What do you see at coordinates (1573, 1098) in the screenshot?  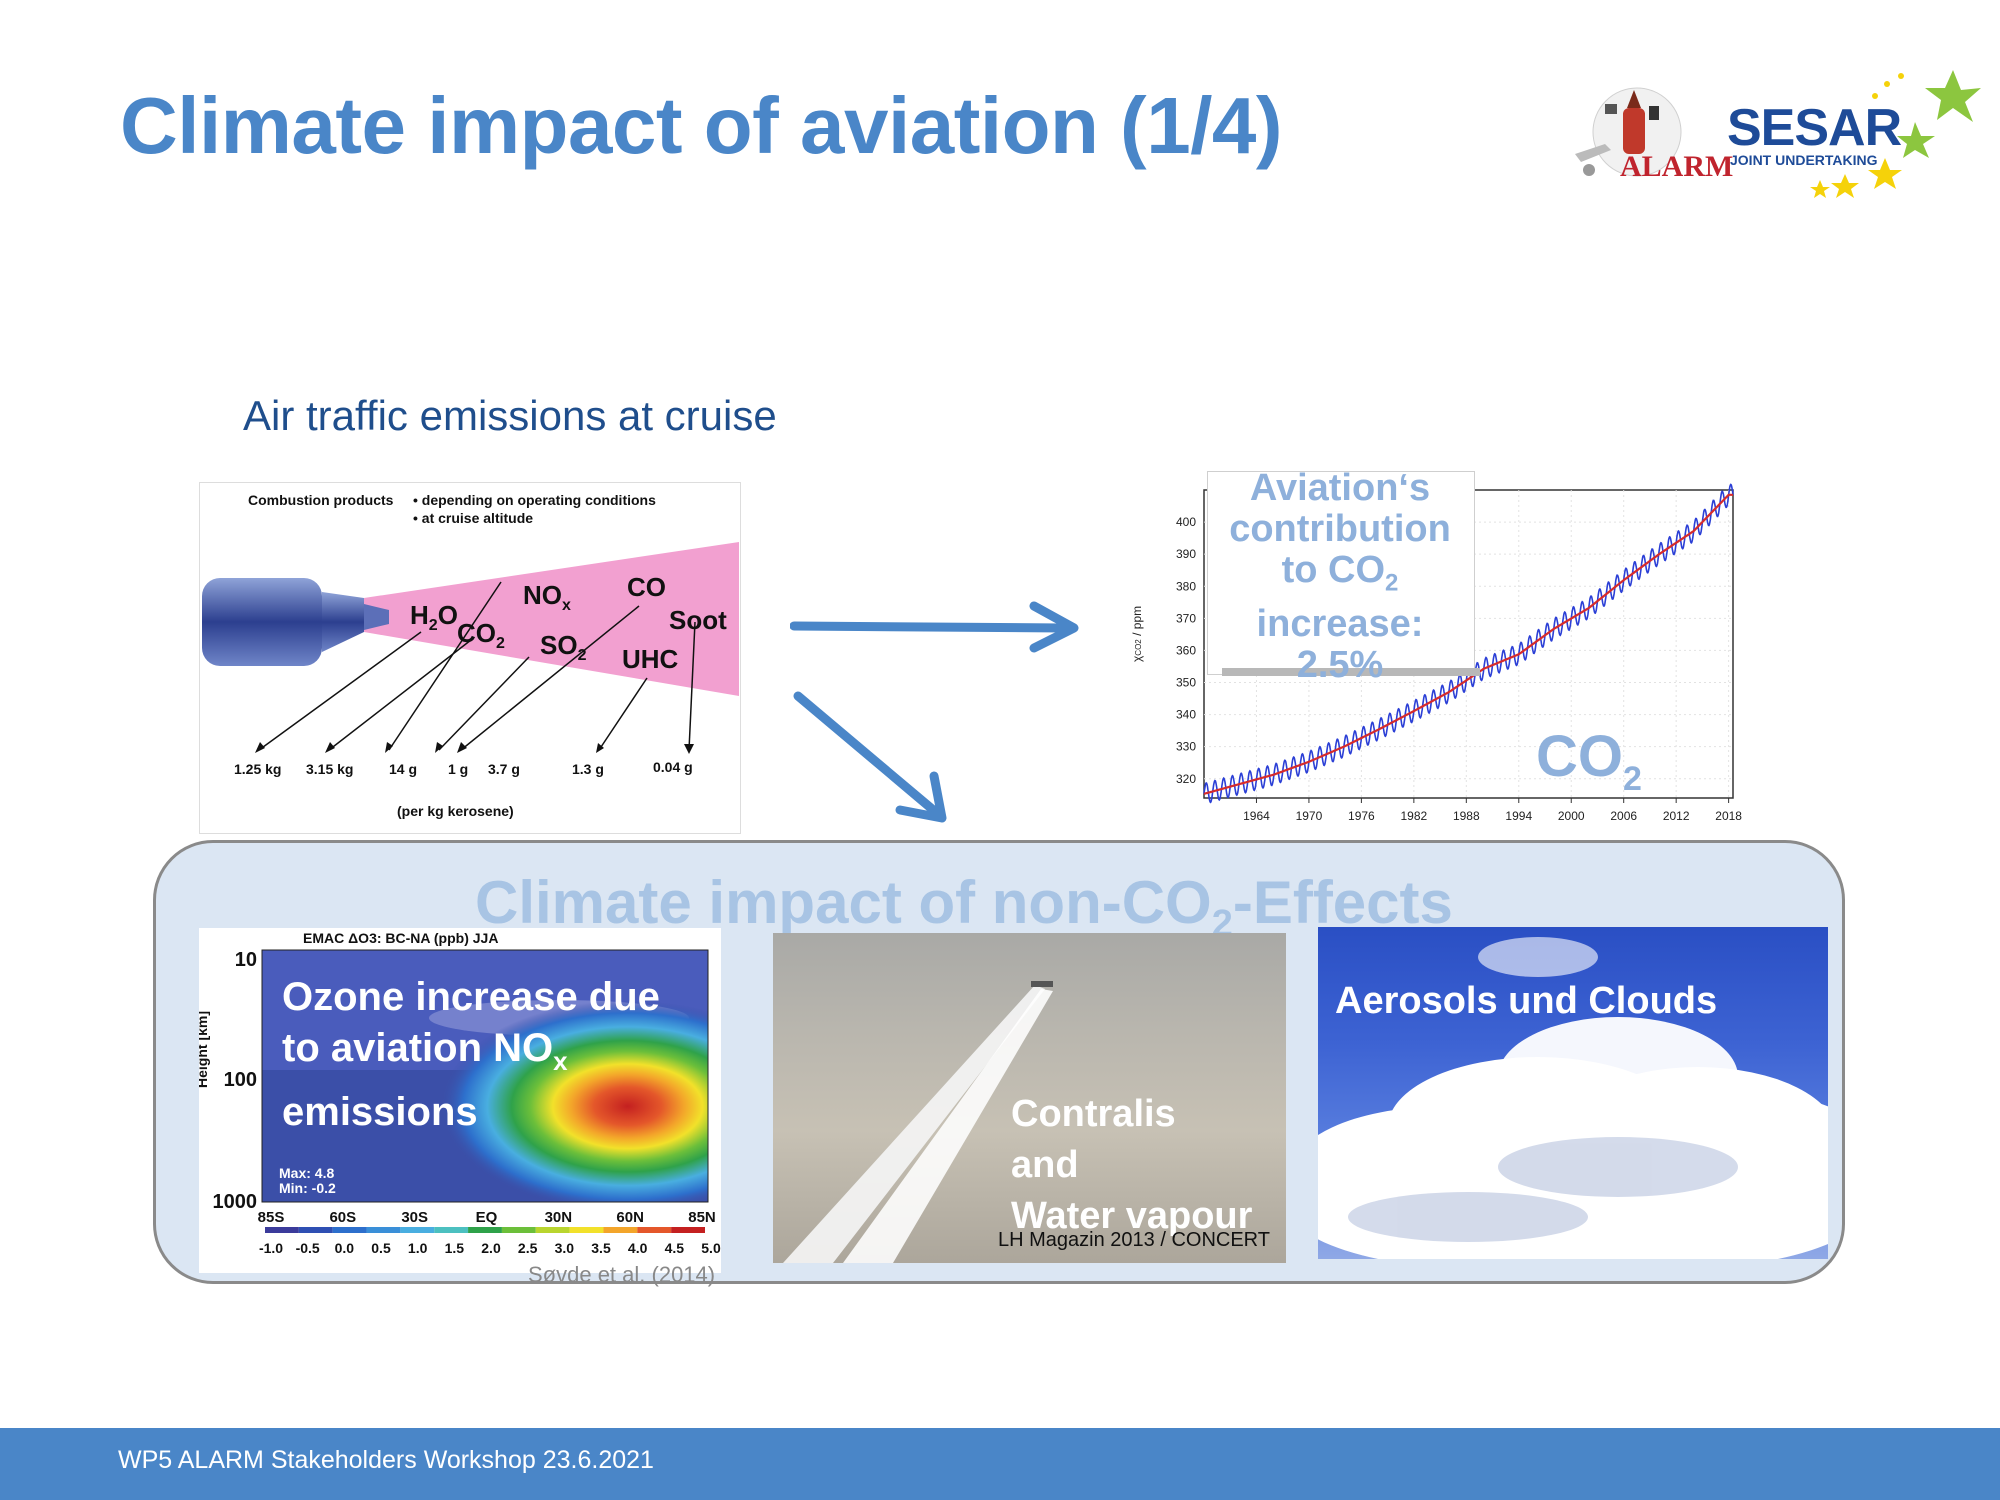 I see `cloud-shapes-graphic` at bounding box center [1573, 1098].